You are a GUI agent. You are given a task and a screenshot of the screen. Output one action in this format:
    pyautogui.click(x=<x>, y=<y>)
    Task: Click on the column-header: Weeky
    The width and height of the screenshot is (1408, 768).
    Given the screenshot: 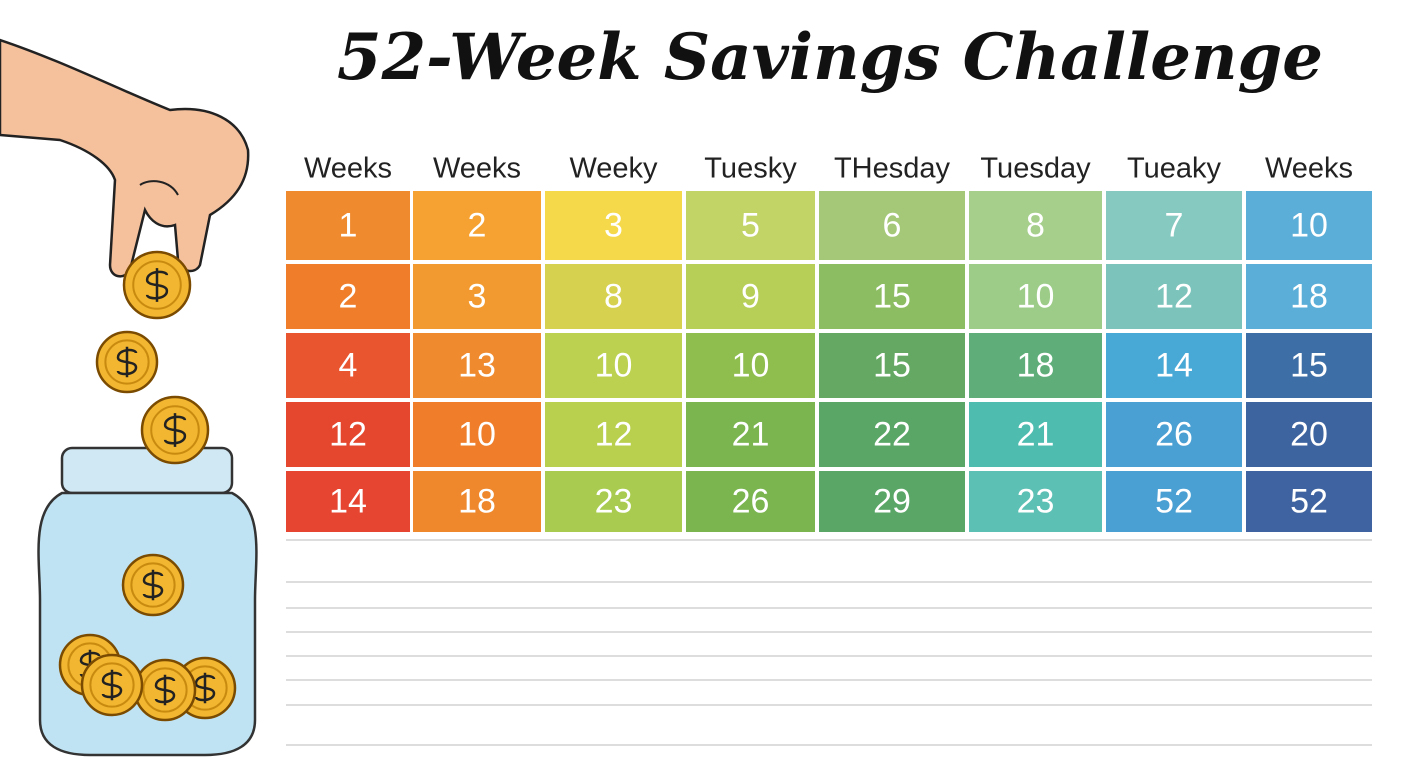 What is the action you would take?
    pyautogui.click(x=613, y=169)
    